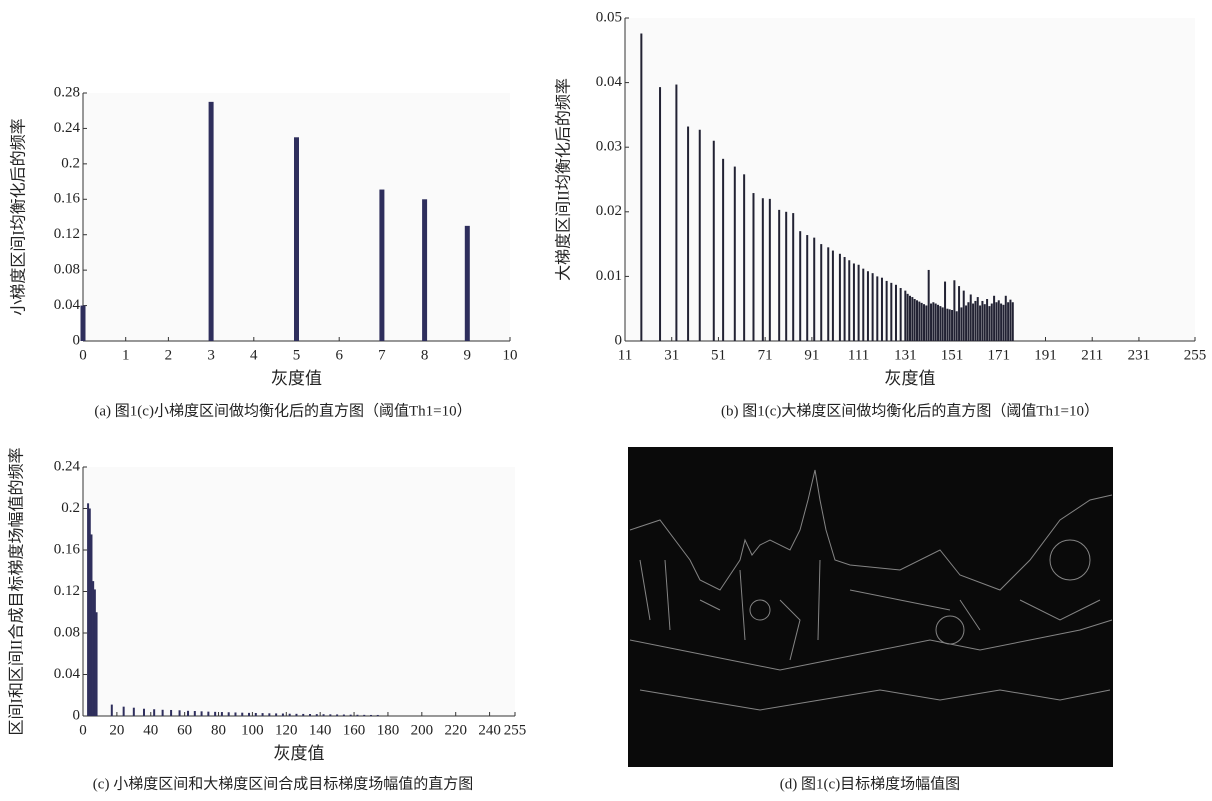 The height and width of the screenshot is (801, 1212). What do you see at coordinates (455, 730) in the screenshot?
I see `x-tick-label: 220` at bounding box center [455, 730].